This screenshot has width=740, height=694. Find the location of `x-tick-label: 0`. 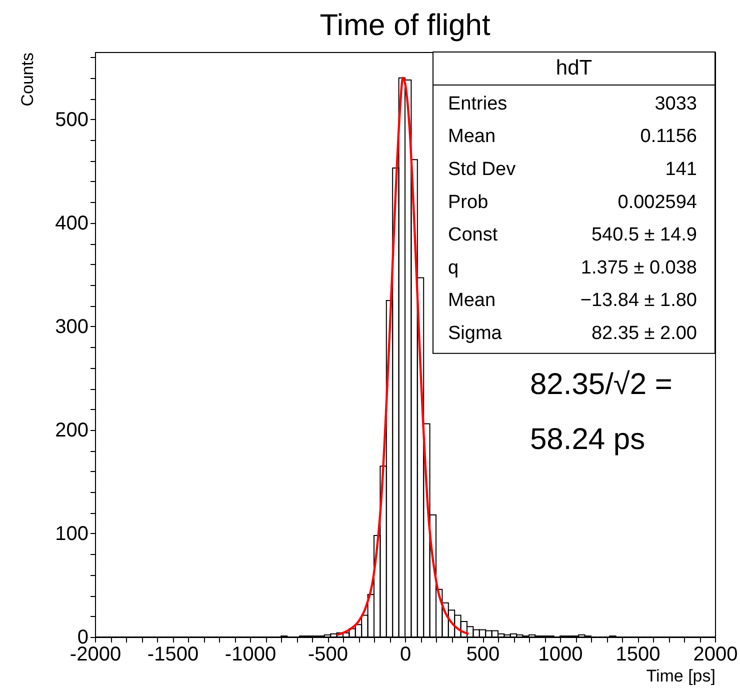

x-tick-label: 0 is located at coordinates (406, 655).